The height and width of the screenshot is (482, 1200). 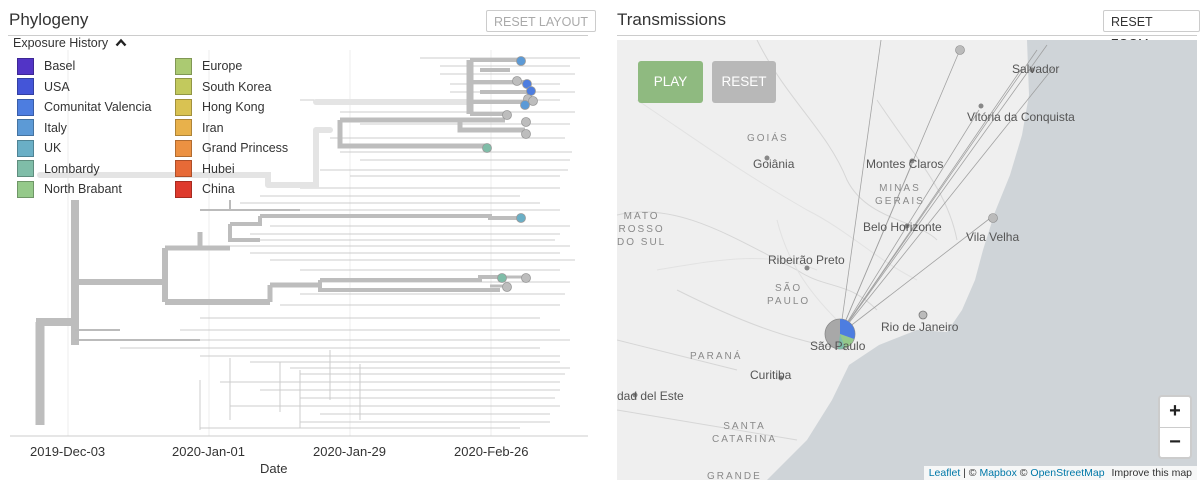 What do you see at coordinates (771, 375) in the screenshot?
I see `city-label: Curitiba` at bounding box center [771, 375].